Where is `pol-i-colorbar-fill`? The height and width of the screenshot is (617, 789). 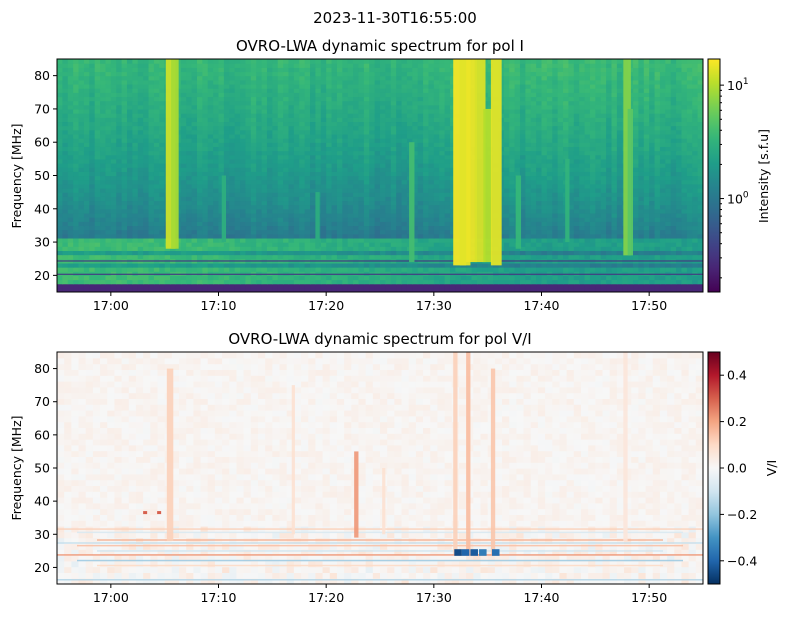
pol-i-colorbar-fill is located at coordinates (714, 175).